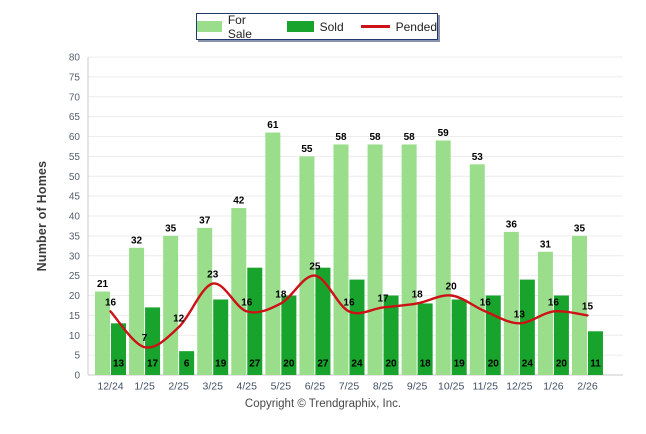 This screenshot has width=646, height=434. Describe the element at coordinates (75, 296) in the screenshot. I see `y-tick-label: 20` at that location.